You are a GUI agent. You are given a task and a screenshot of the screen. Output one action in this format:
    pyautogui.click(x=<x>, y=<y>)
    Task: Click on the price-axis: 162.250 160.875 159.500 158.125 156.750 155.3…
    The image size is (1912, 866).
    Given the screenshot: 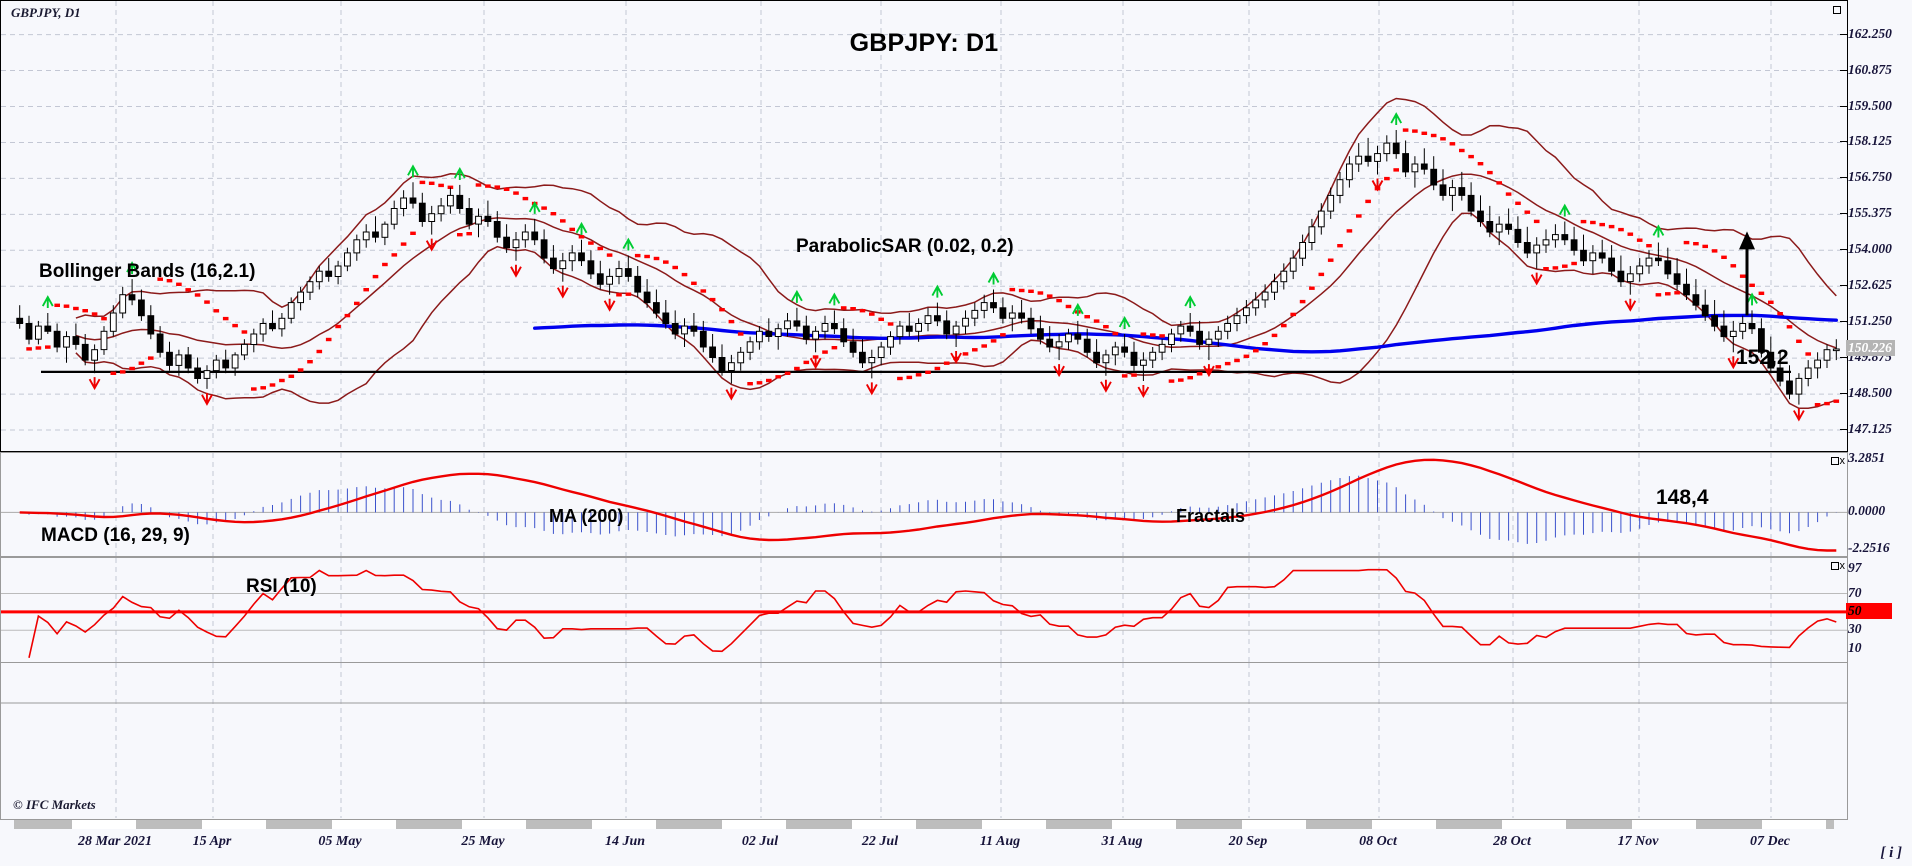 What is the action you would take?
    pyautogui.click(x=1876, y=226)
    